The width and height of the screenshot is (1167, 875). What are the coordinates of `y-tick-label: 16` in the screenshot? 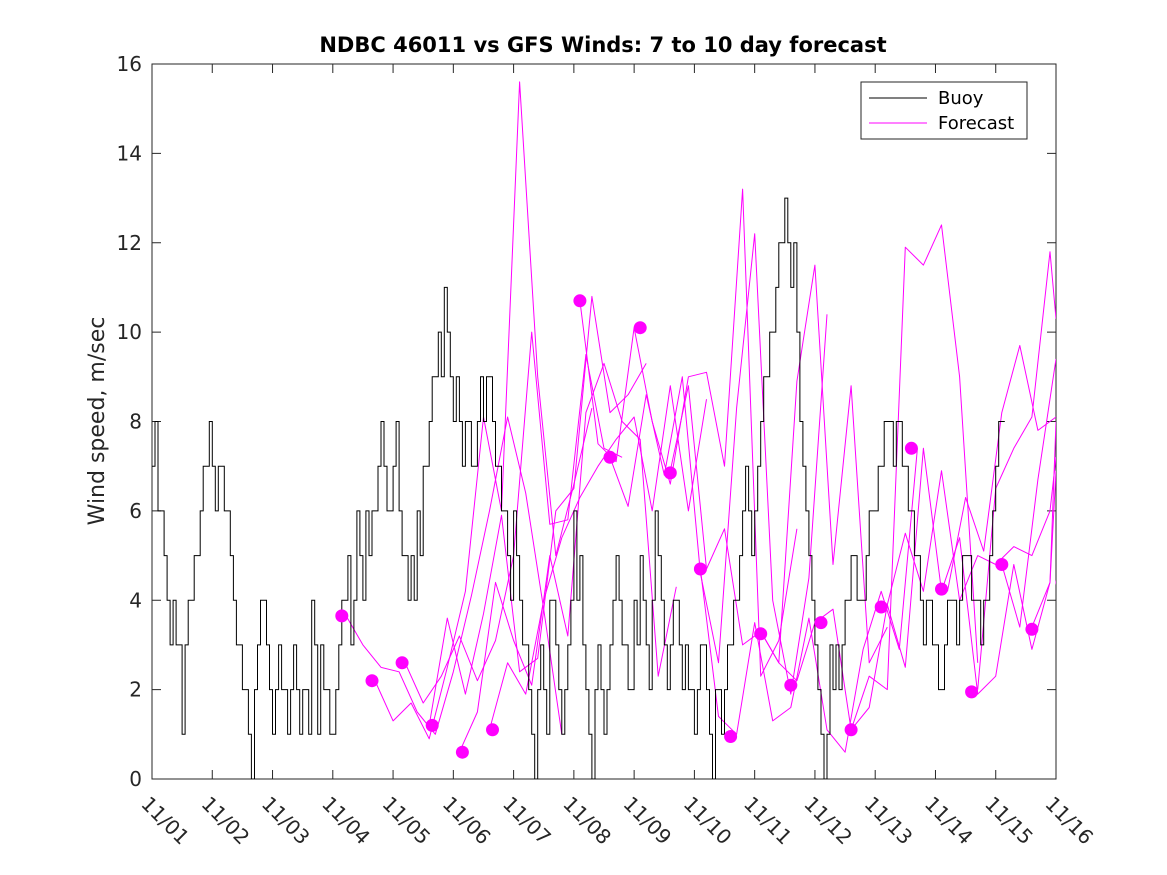 It's located at (129, 64).